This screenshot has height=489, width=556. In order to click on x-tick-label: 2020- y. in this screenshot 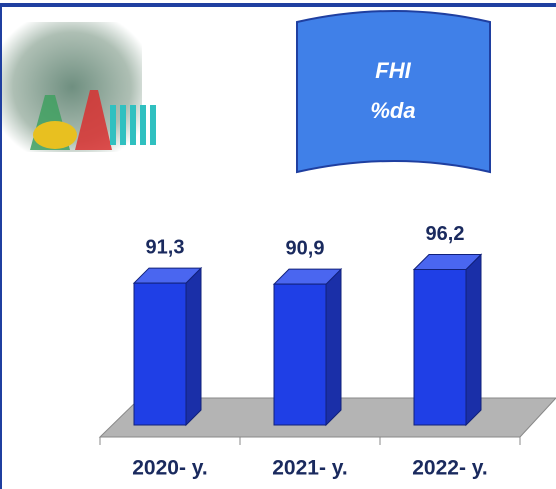, I will do `click(170, 468)`.